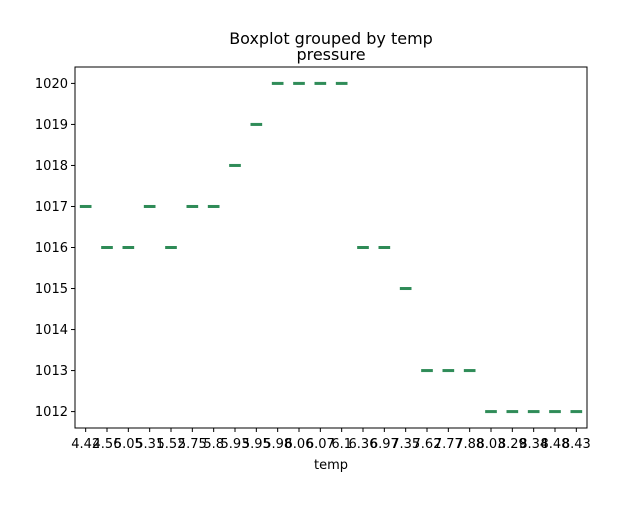 The height and width of the screenshot is (505, 621). Describe the element at coordinates (213, 206) in the screenshot. I see `box-5.8` at that location.